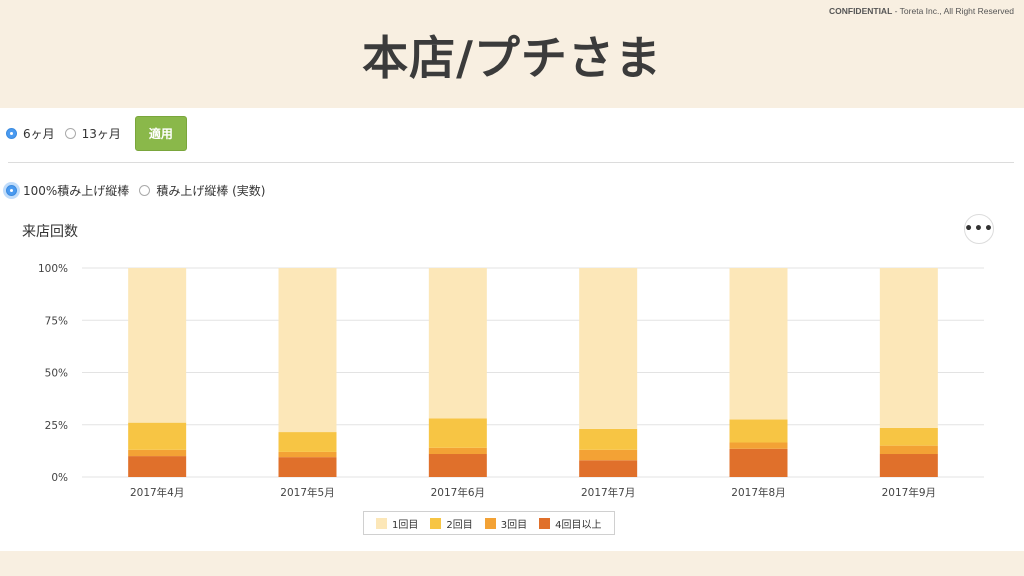  I want to click on legend-item: 4回目以上, so click(570, 523).